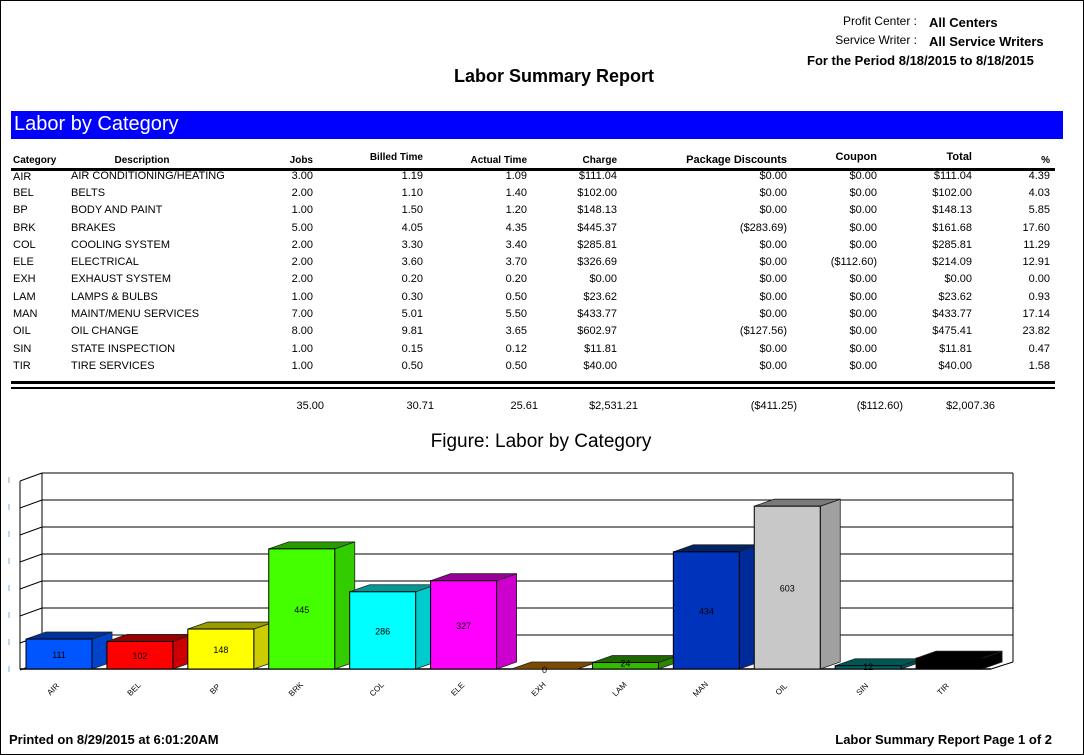 Image resolution: width=1084 pixels, height=755 pixels. I want to click on cell-billed-time: 1.10, so click(412, 192).